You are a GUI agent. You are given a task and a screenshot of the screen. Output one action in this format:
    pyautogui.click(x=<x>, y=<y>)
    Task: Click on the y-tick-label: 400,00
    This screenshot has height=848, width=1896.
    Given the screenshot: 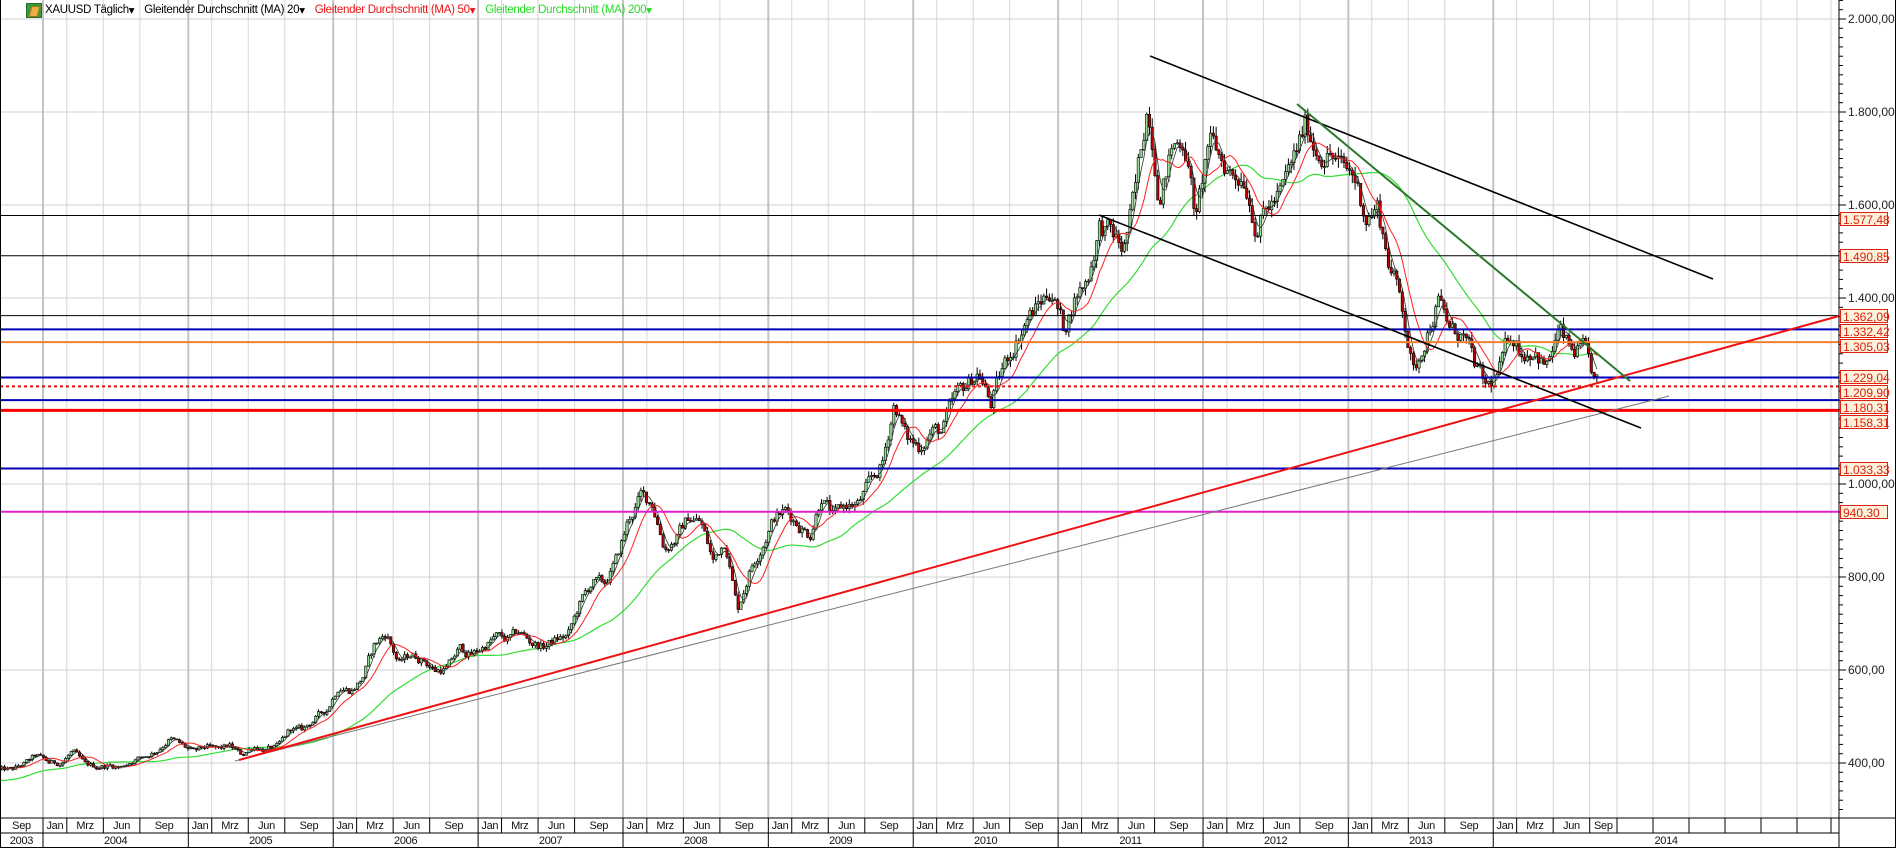 What is the action you would take?
    pyautogui.click(x=1866, y=763)
    